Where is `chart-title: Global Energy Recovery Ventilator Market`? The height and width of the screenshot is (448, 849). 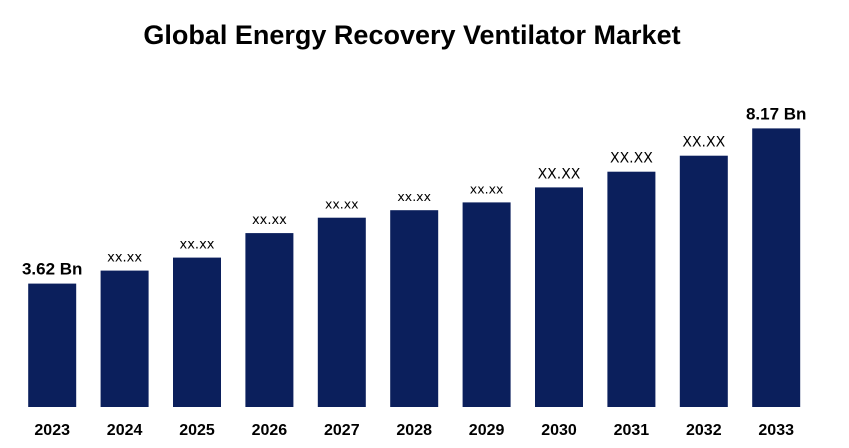
chart-title: Global Energy Recovery Ventilator Market is located at coordinates (411, 35).